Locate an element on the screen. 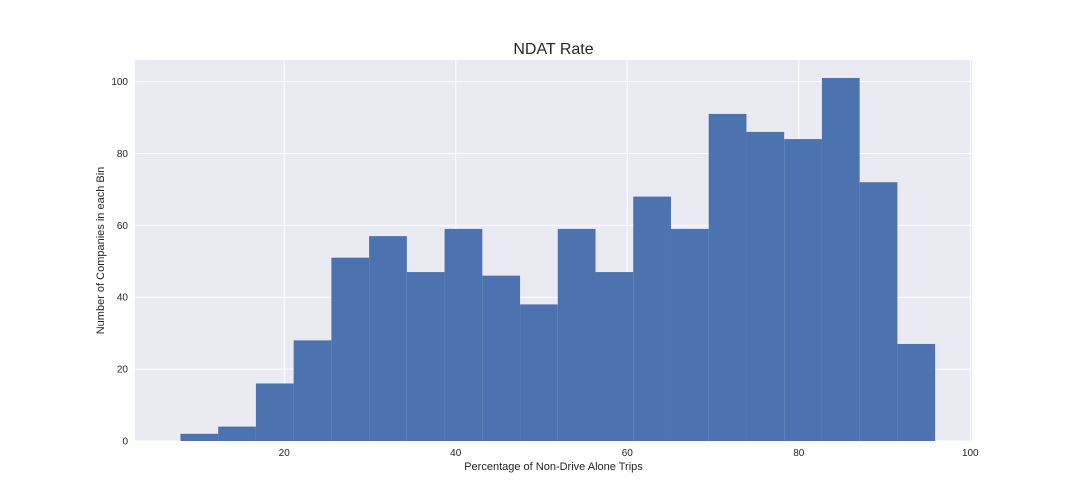 The height and width of the screenshot is (504, 1080). x-tick-label: 60 is located at coordinates (628, 453).